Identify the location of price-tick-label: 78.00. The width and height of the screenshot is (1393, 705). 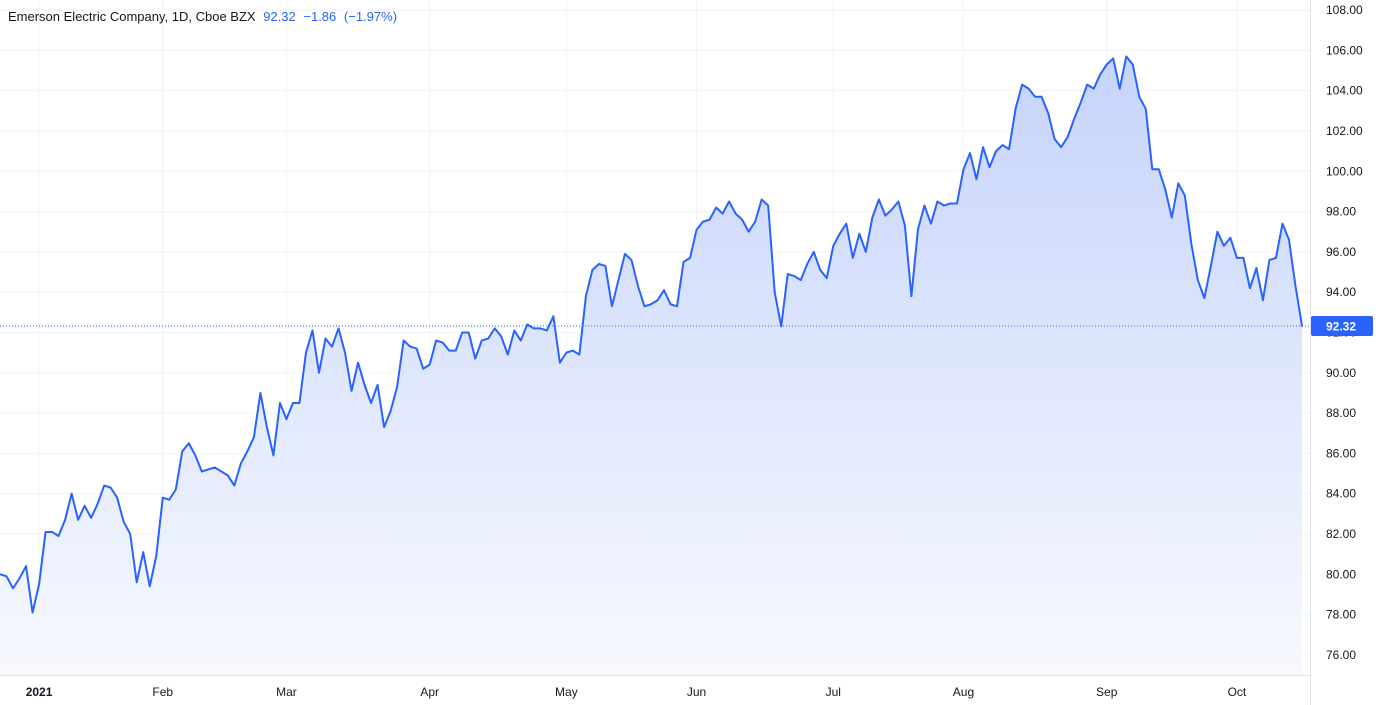
(1341, 615).